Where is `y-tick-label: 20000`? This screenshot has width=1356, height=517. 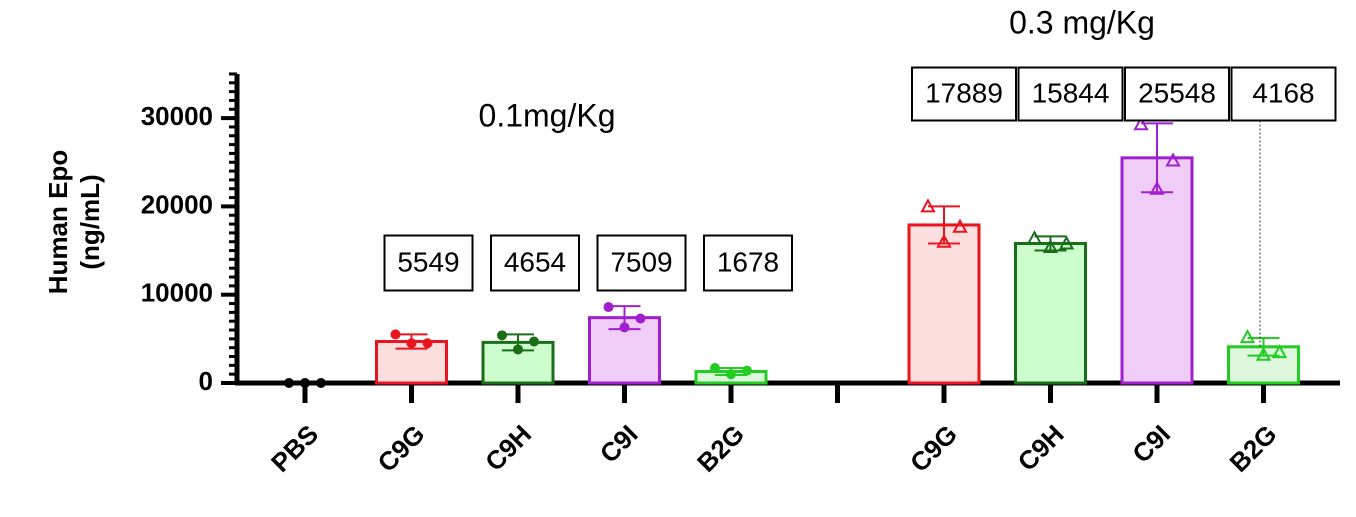 y-tick-label: 20000 is located at coordinates (177, 204).